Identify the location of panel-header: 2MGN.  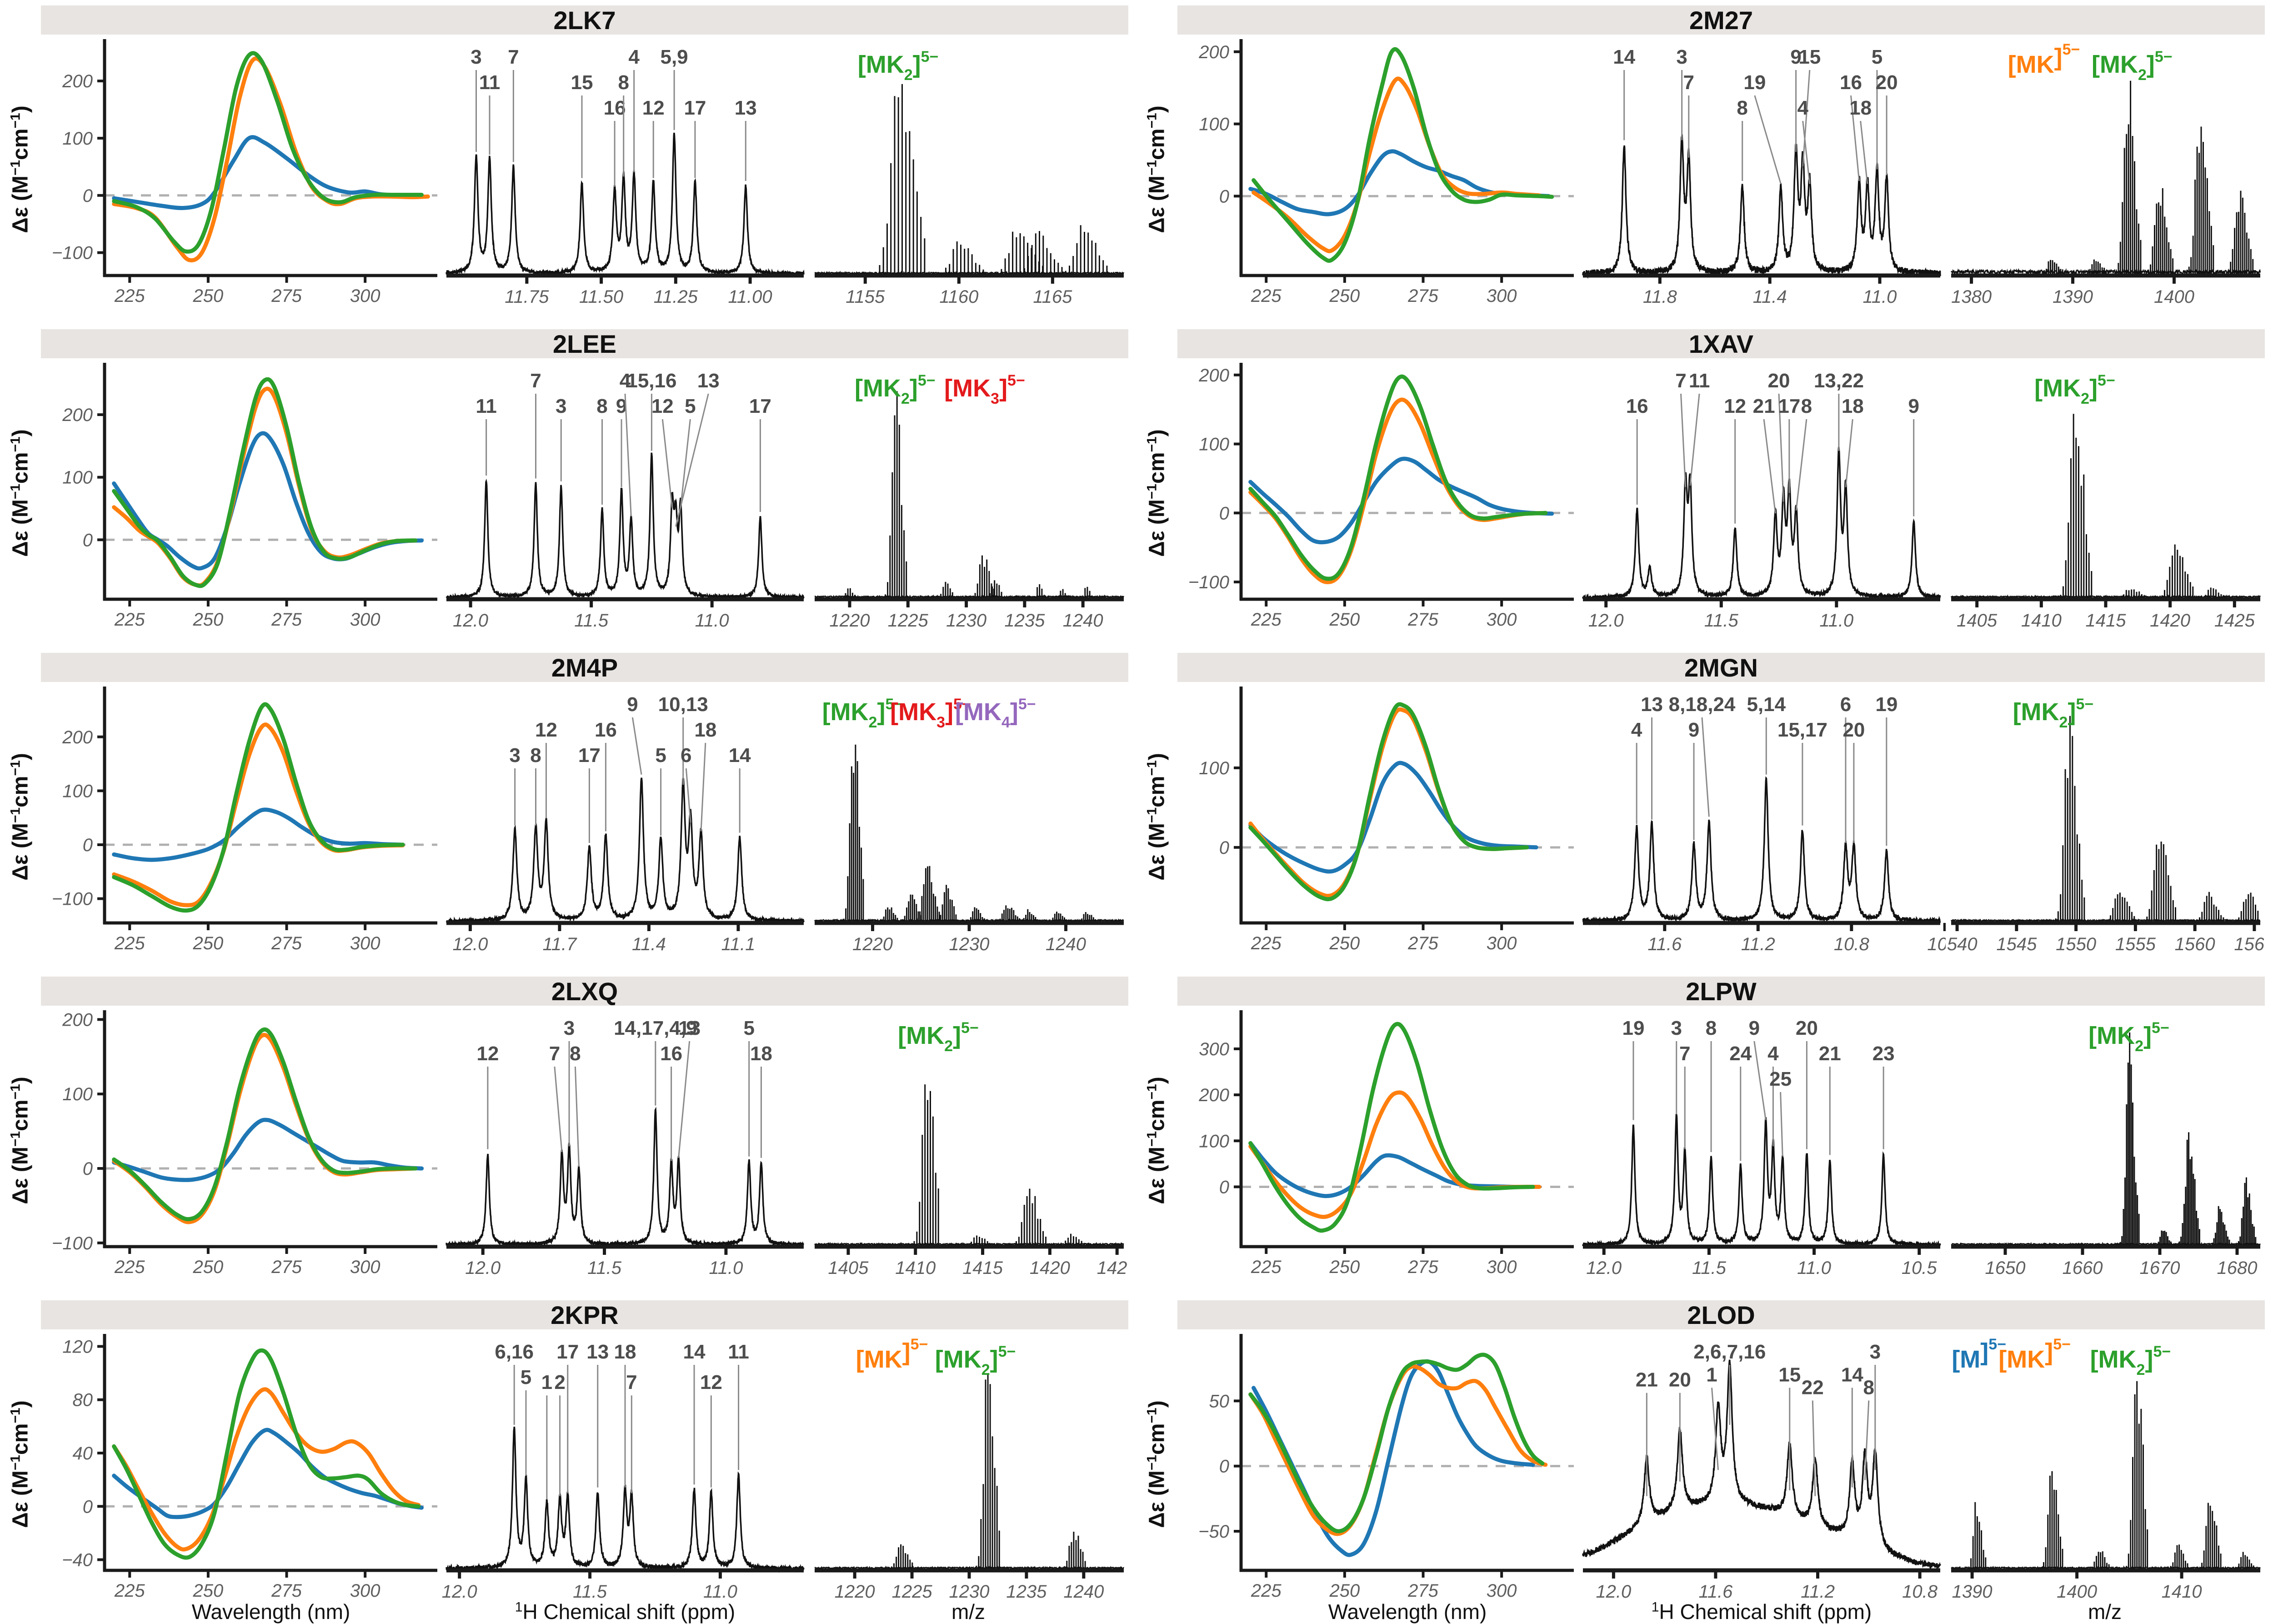
(1721, 667).